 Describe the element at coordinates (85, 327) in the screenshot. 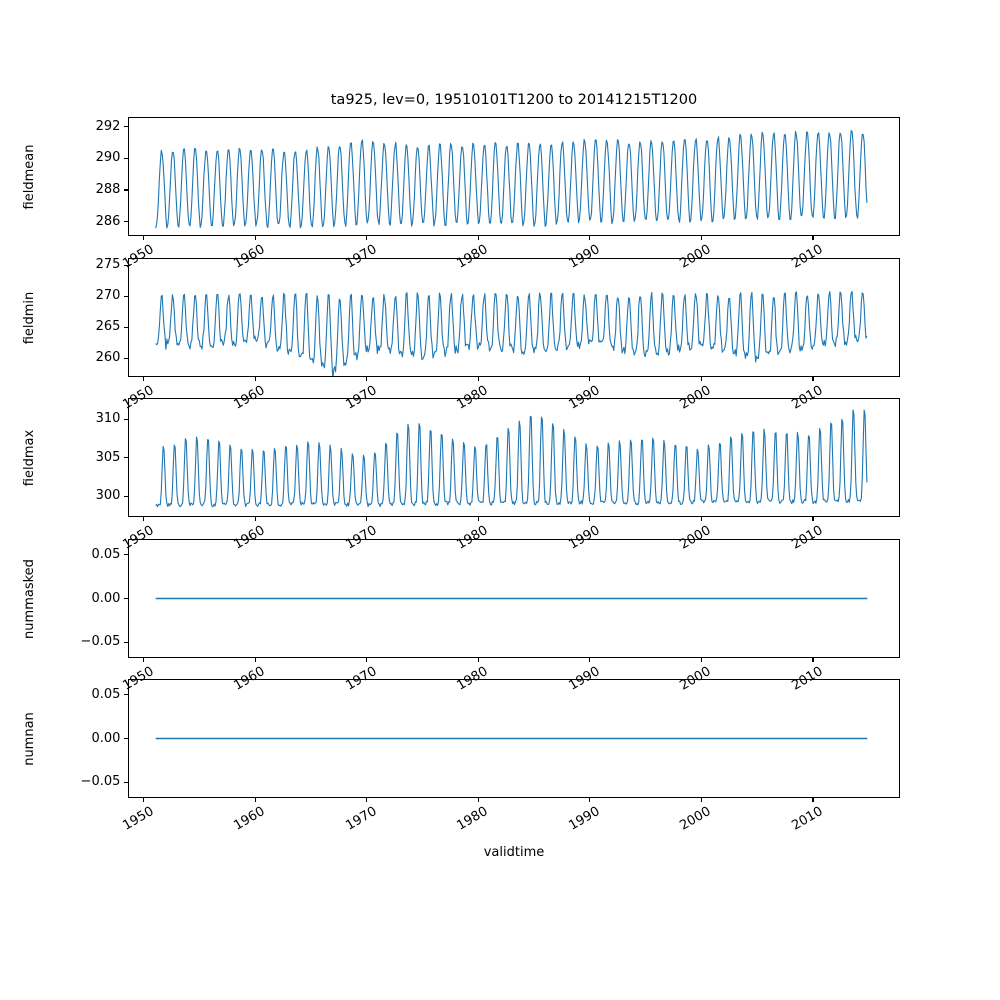

I see `y-tick-label-wrap: 265` at that location.